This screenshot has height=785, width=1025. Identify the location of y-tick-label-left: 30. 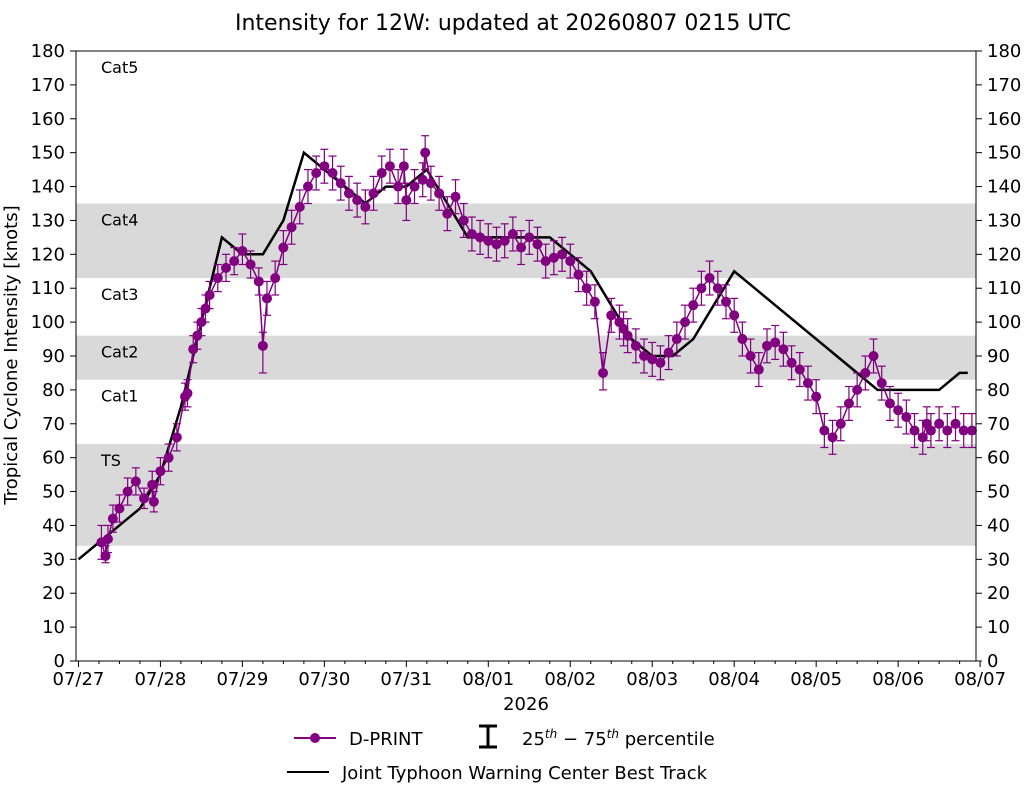
(53, 559).